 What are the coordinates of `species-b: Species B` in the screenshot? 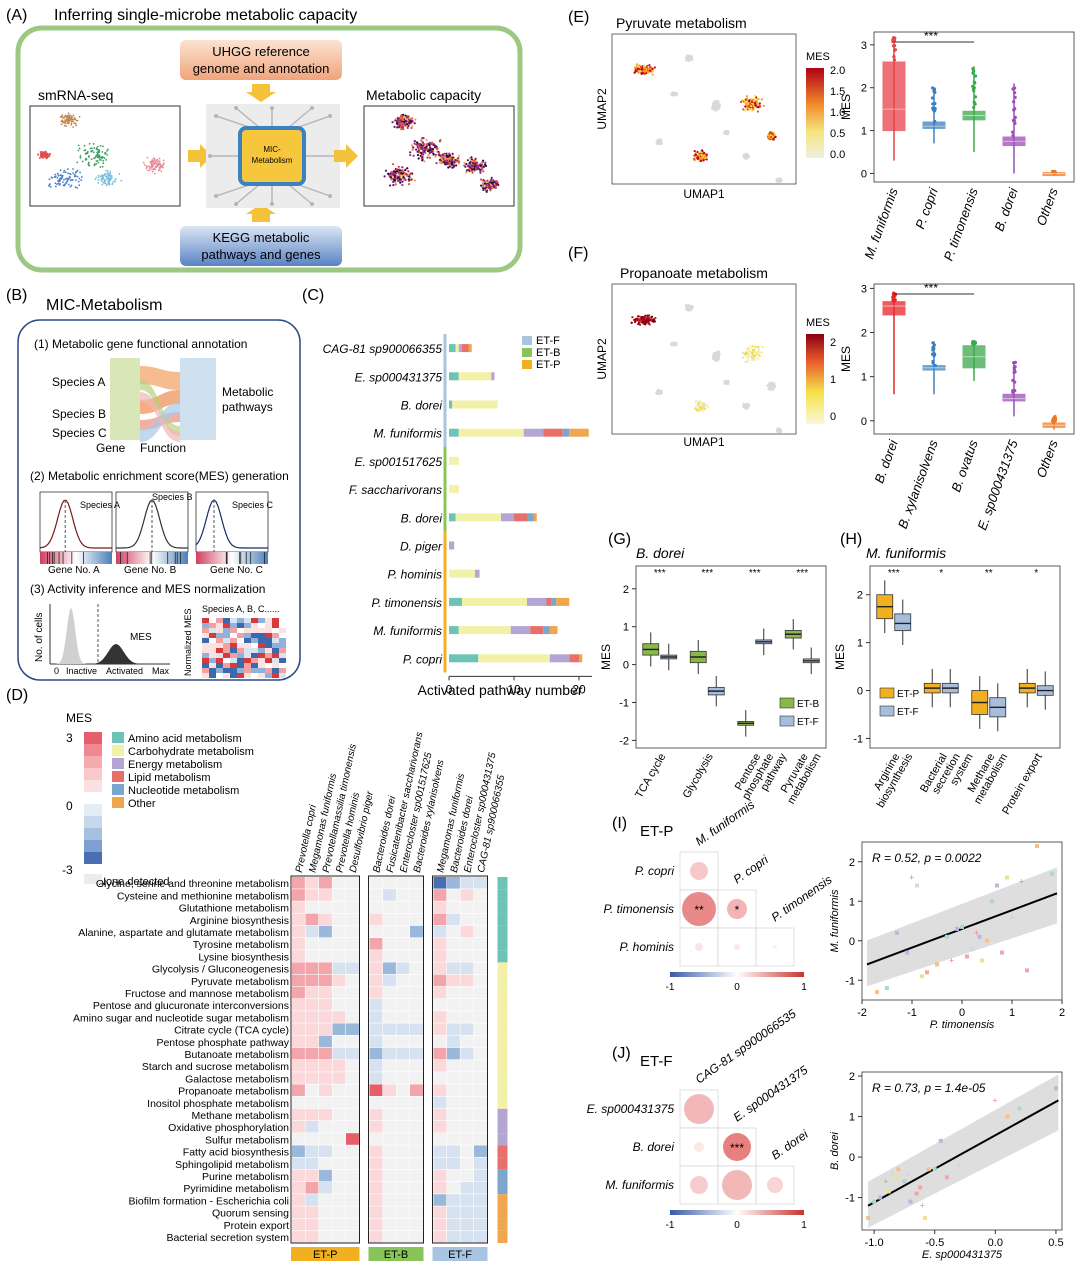 It's located at (79, 414).